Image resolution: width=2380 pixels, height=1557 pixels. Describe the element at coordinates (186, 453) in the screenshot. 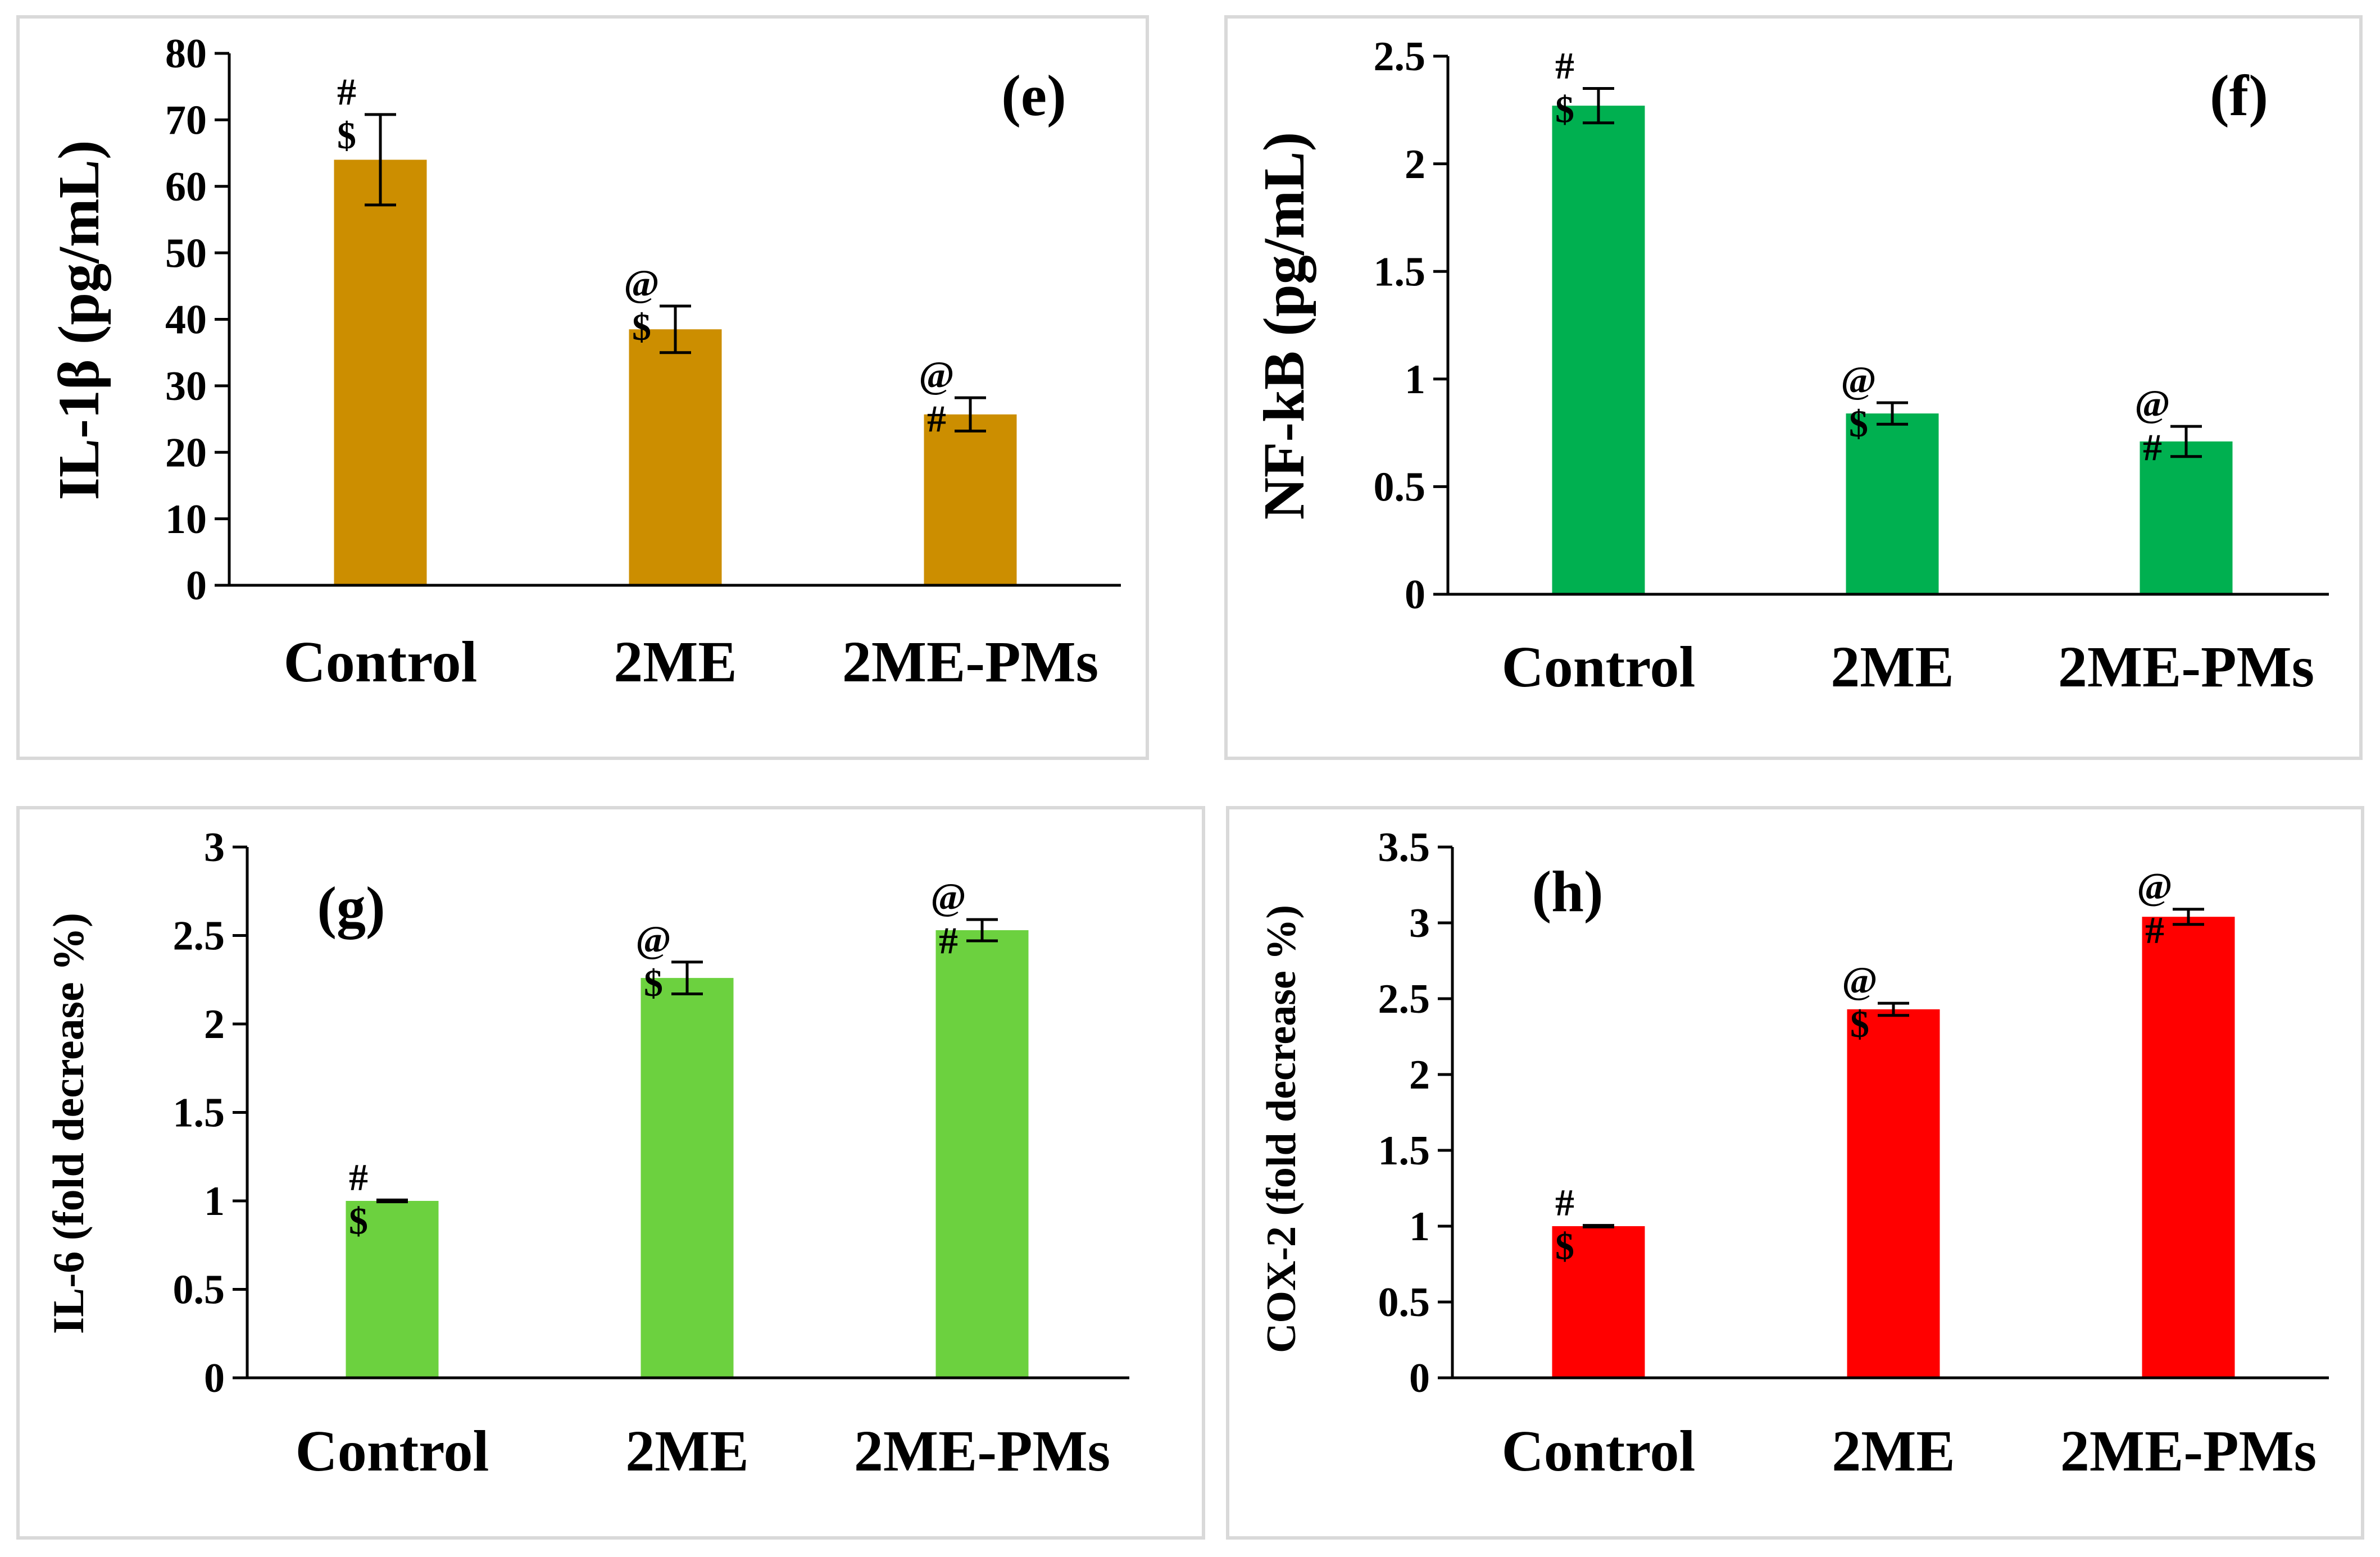

I see `y-tick-label: 20` at that location.